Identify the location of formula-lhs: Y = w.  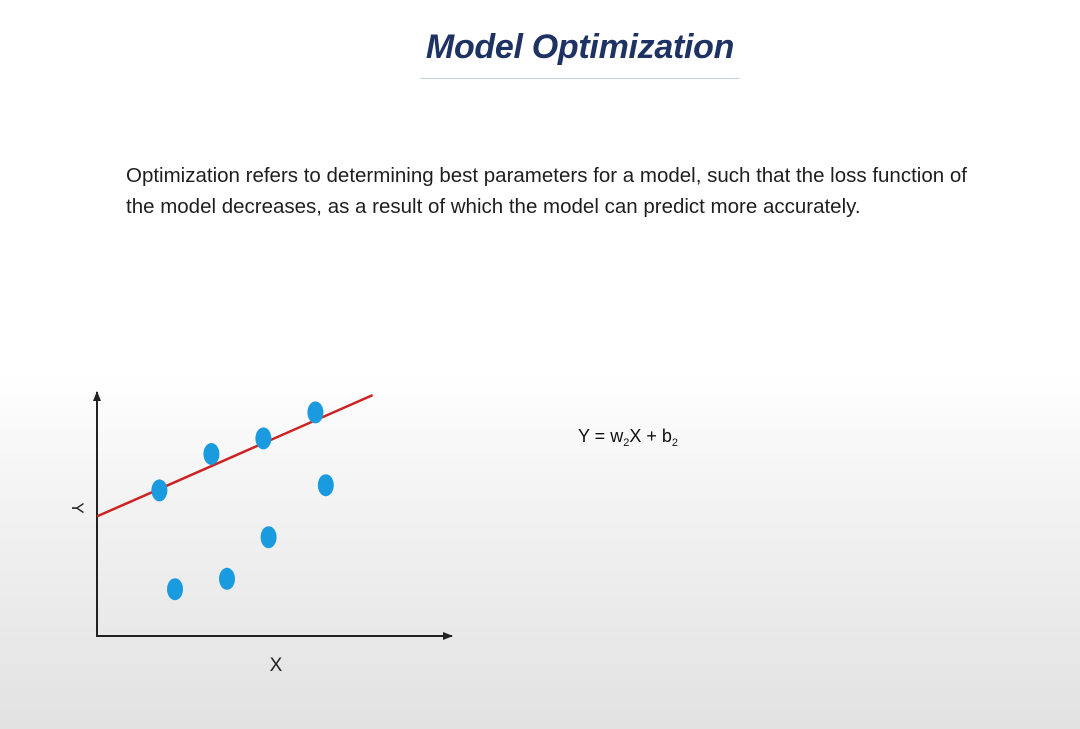
(601, 436).